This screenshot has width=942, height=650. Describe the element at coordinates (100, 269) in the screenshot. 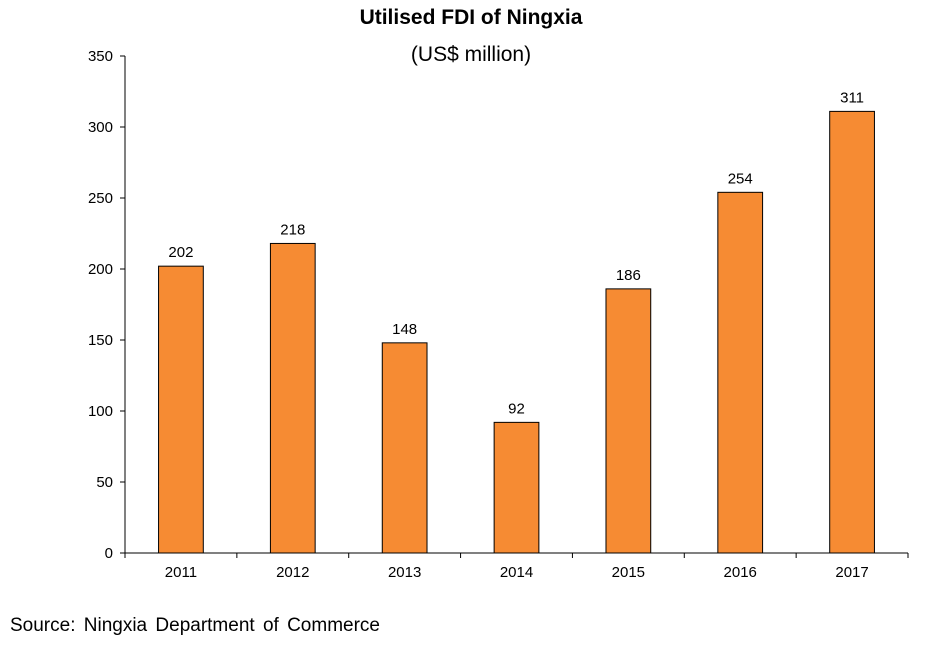

I see `y-tick-label: 200` at that location.